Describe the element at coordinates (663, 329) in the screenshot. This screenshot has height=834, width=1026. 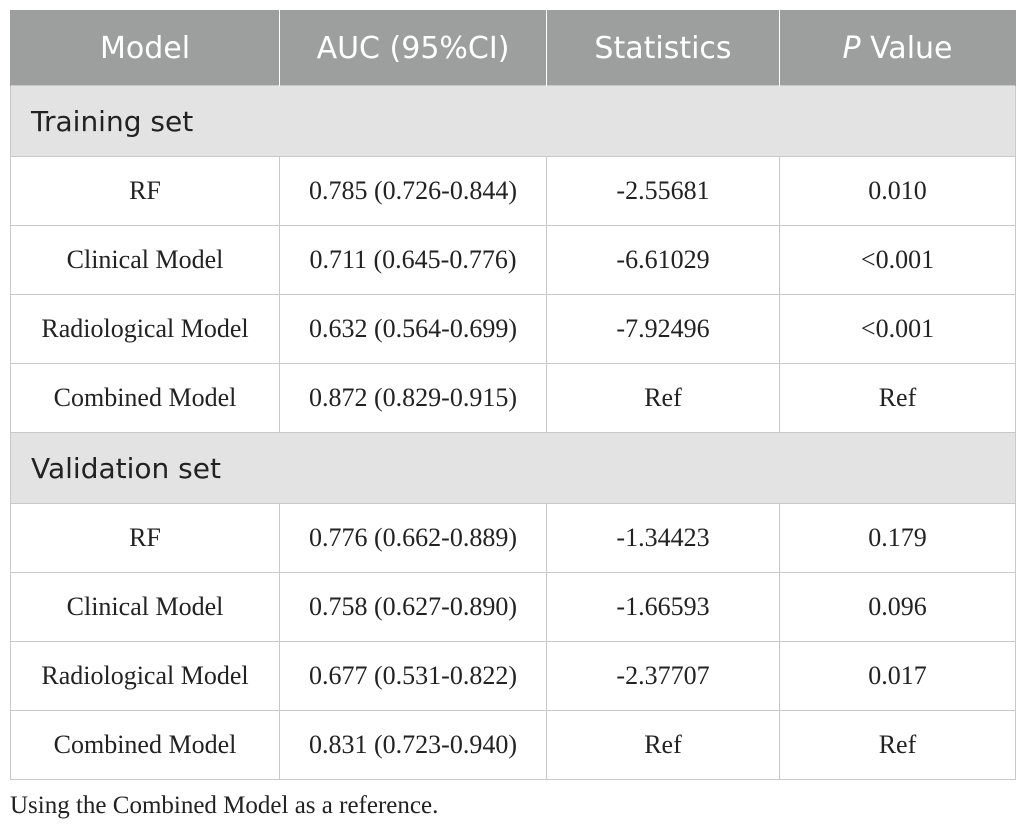
I see `cell-statistics: -7.92496` at that location.